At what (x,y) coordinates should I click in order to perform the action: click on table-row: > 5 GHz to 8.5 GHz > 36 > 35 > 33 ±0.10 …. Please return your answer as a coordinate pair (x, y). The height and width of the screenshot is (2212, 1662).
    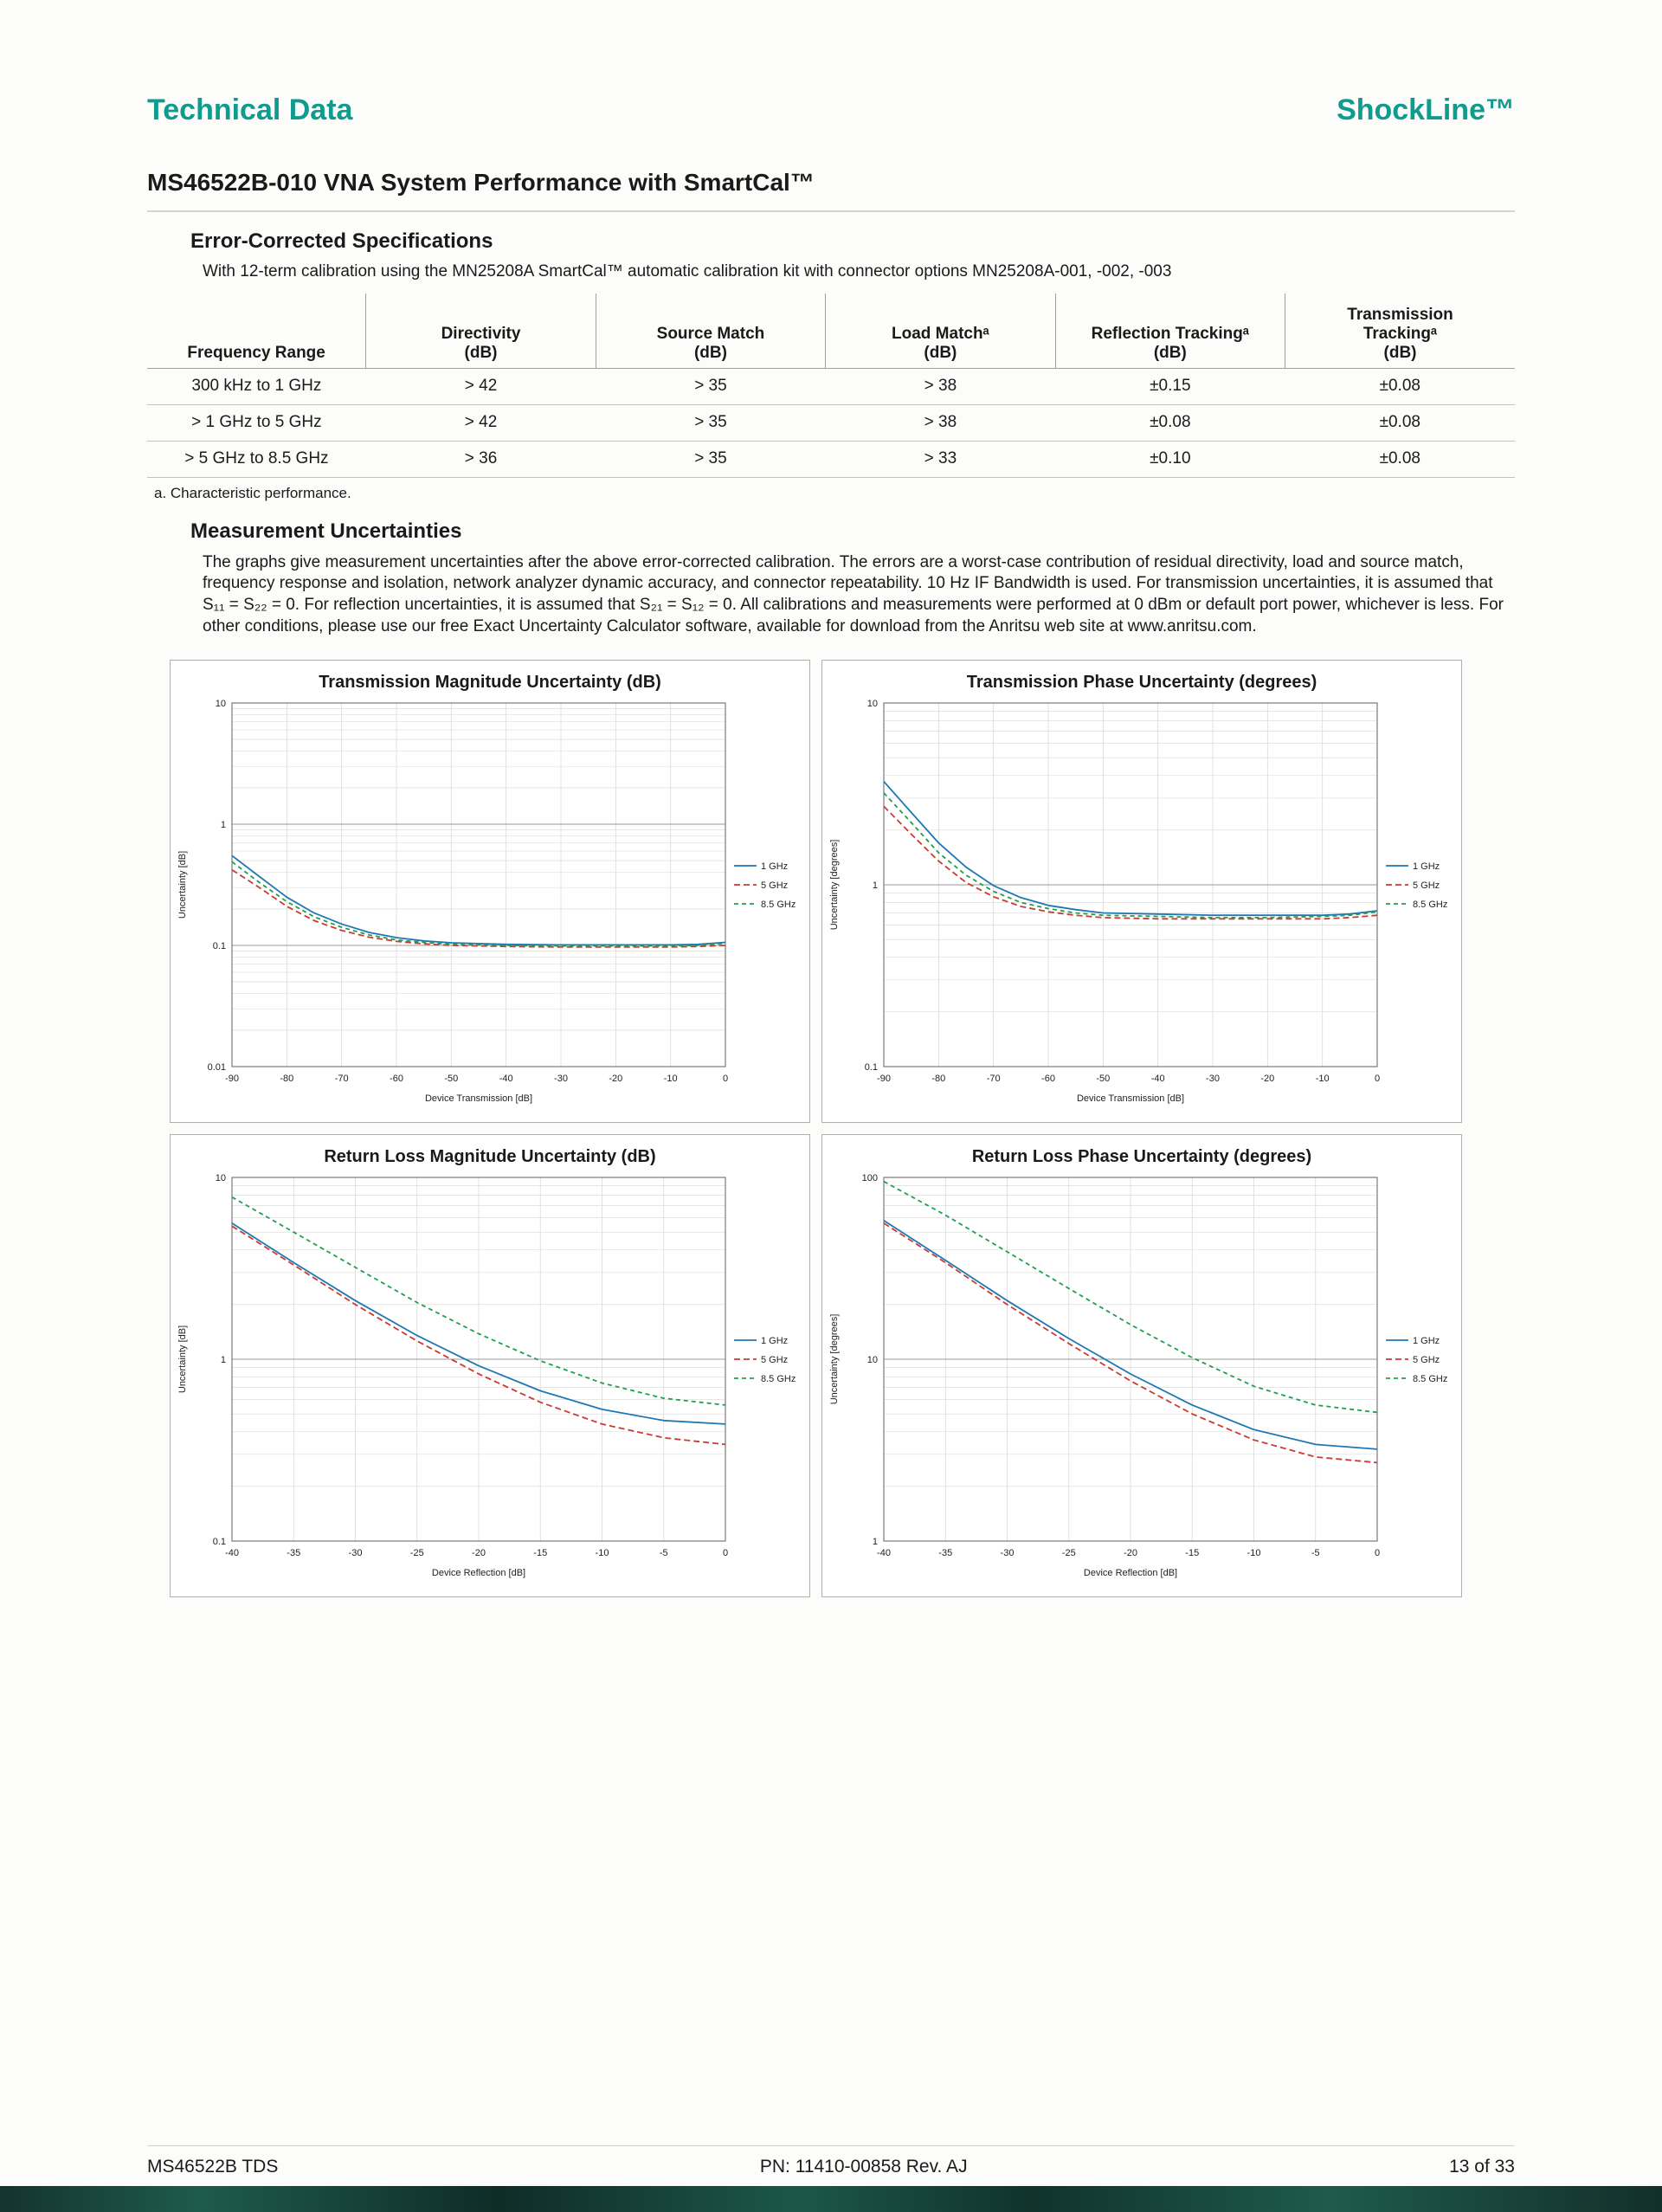
    Looking at the image, I should click on (831, 459).